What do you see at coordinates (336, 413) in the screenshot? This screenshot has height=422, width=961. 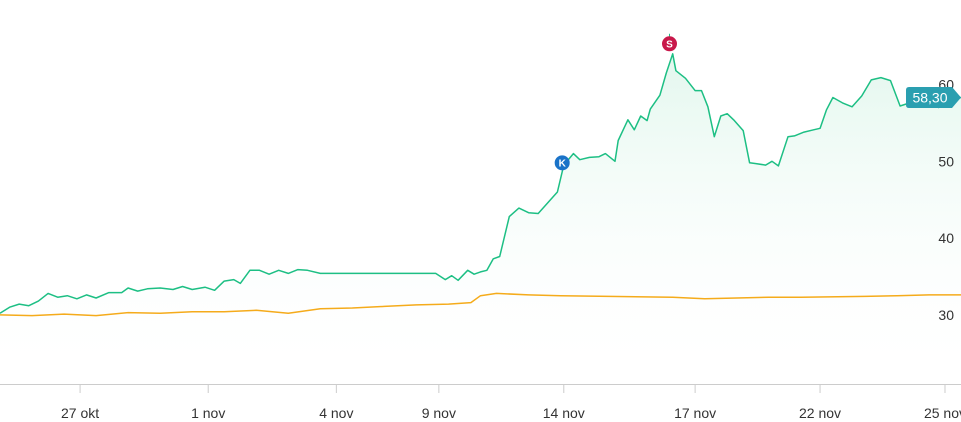 I see `x-tick-label: 4 nov` at bounding box center [336, 413].